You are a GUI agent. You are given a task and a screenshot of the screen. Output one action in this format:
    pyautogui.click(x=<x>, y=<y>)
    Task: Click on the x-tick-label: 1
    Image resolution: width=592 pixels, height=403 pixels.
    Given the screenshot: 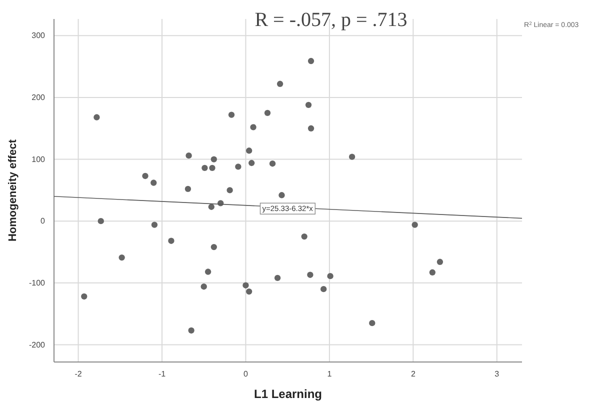 What is the action you would take?
    pyautogui.click(x=329, y=374)
    